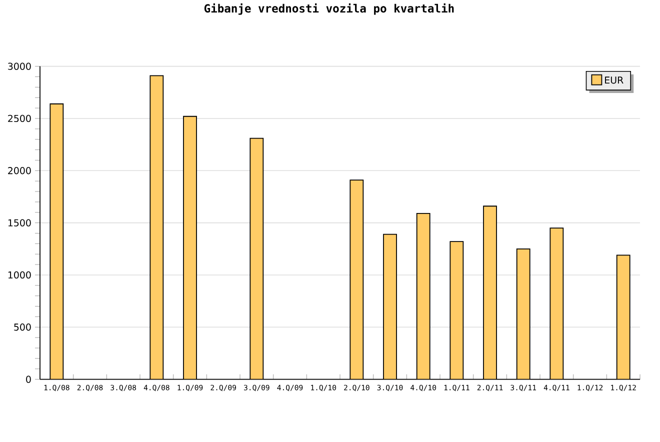 The height and width of the screenshot is (442, 660). I want to click on y-tick-label: 500, so click(22, 327).